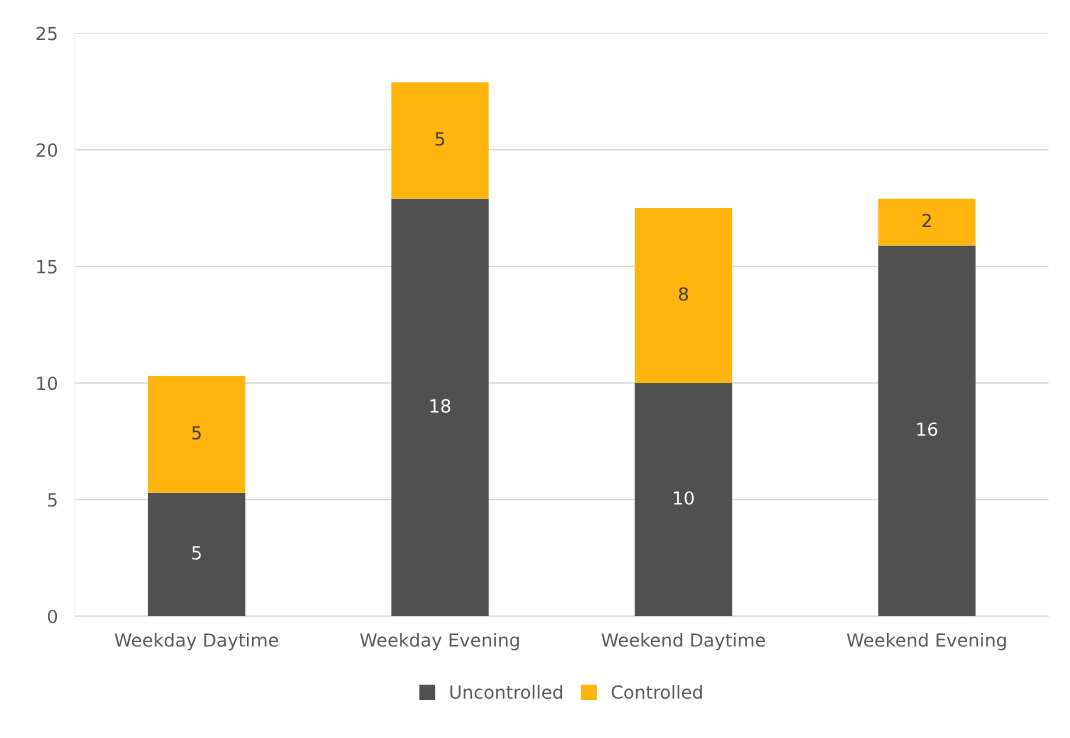 This screenshot has width=1070, height=738. What do you see at coordinates (506, 691) in the screenshot?
I see `legend-label: Uncontrolled` at bounding box center [506, 691].